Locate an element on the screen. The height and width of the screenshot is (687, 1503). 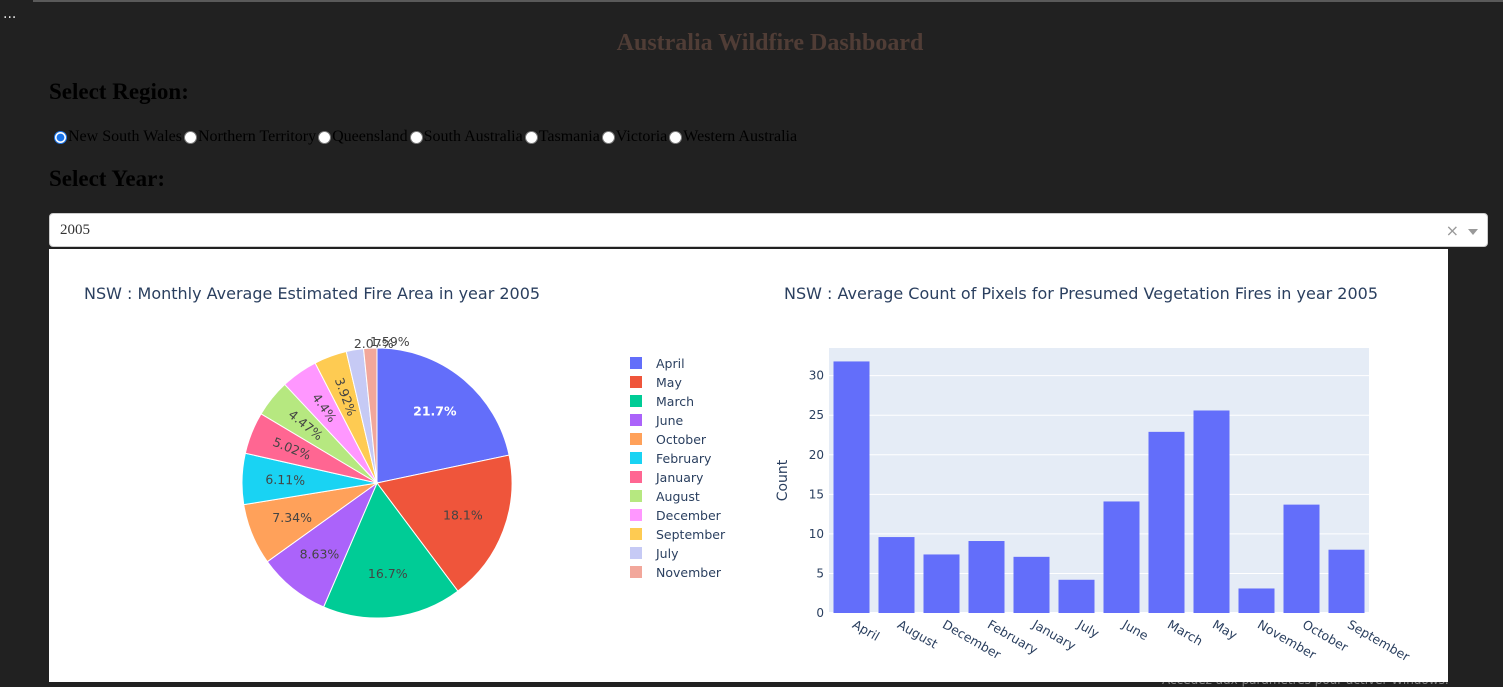
legend-label-november: November is located at coordinates (689, 572).